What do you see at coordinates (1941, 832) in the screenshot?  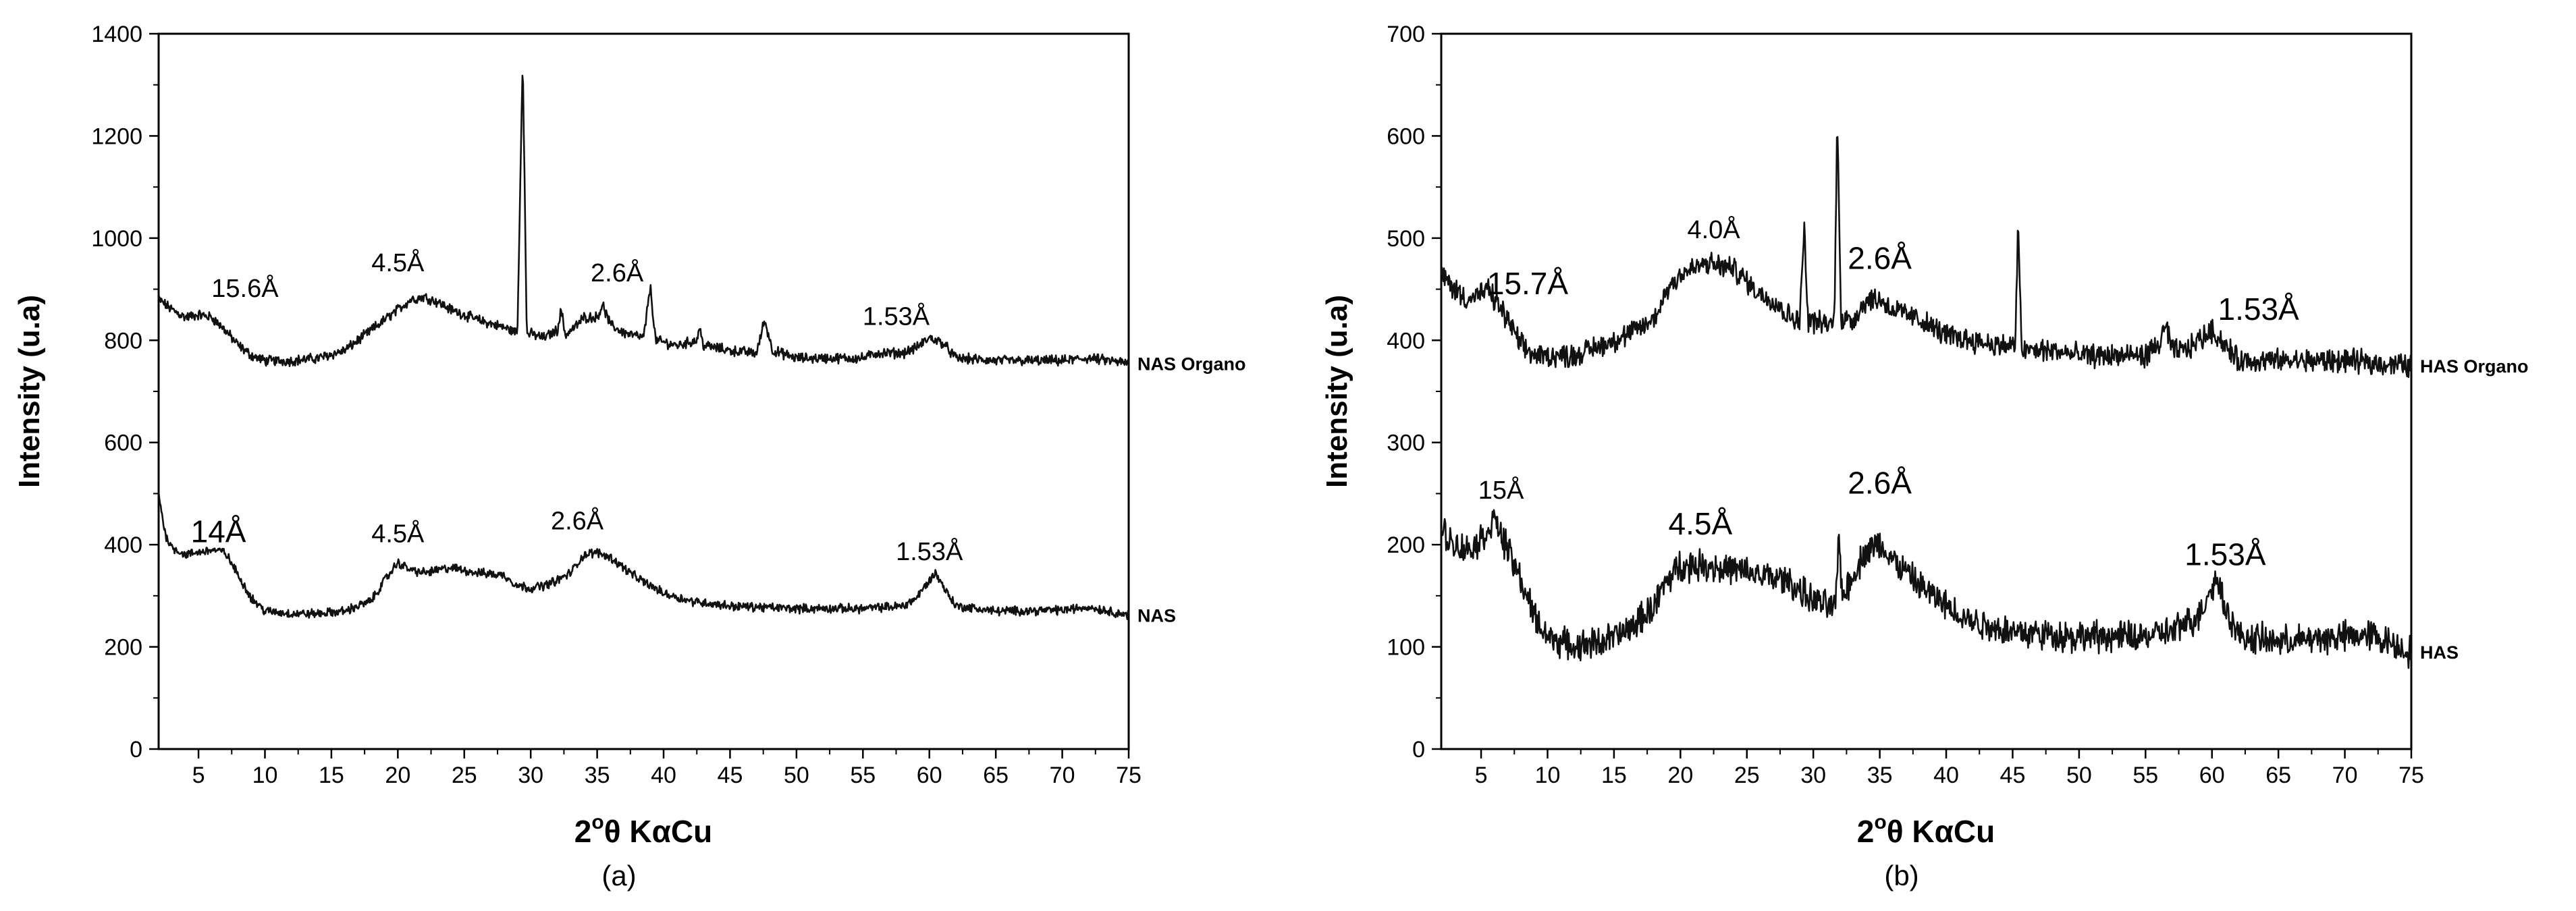 I see `x-axis-title-b-rest: θ KαCu` at bounding box center [1941, 832].